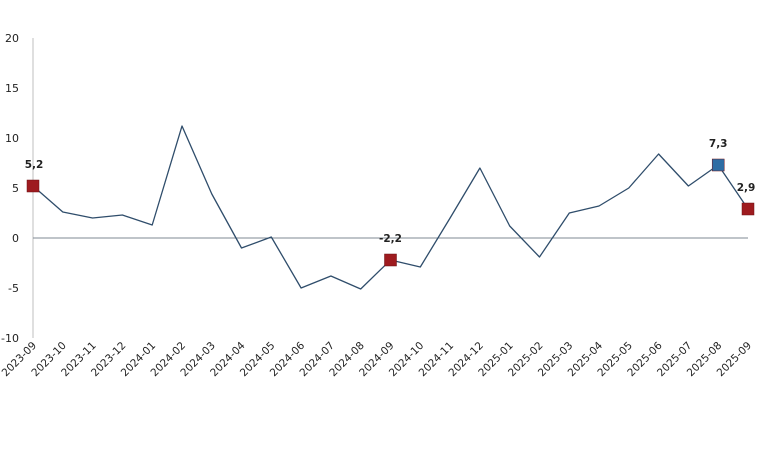  What do you see at coordinates (746, 188) in the screenshot?
I see `data-label: 2,9` at bounding box center [746, 188].